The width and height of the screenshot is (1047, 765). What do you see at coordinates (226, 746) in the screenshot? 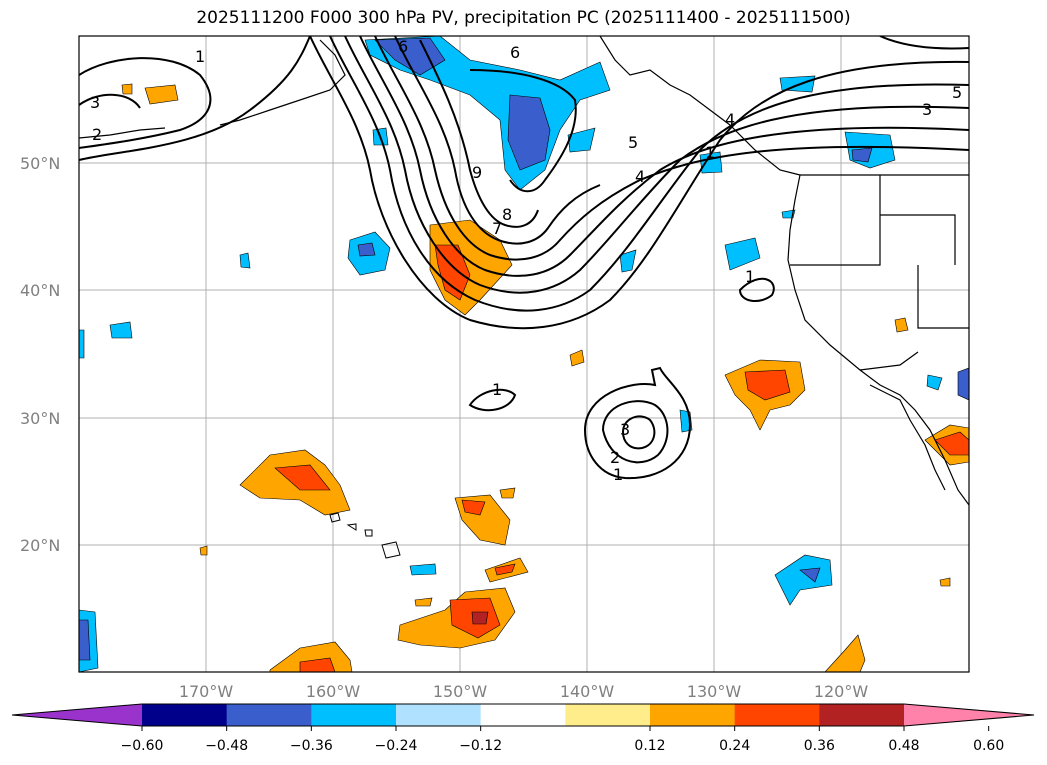
I see `colorbar-tick-label: −0.48` at bounding box center [226, 746].